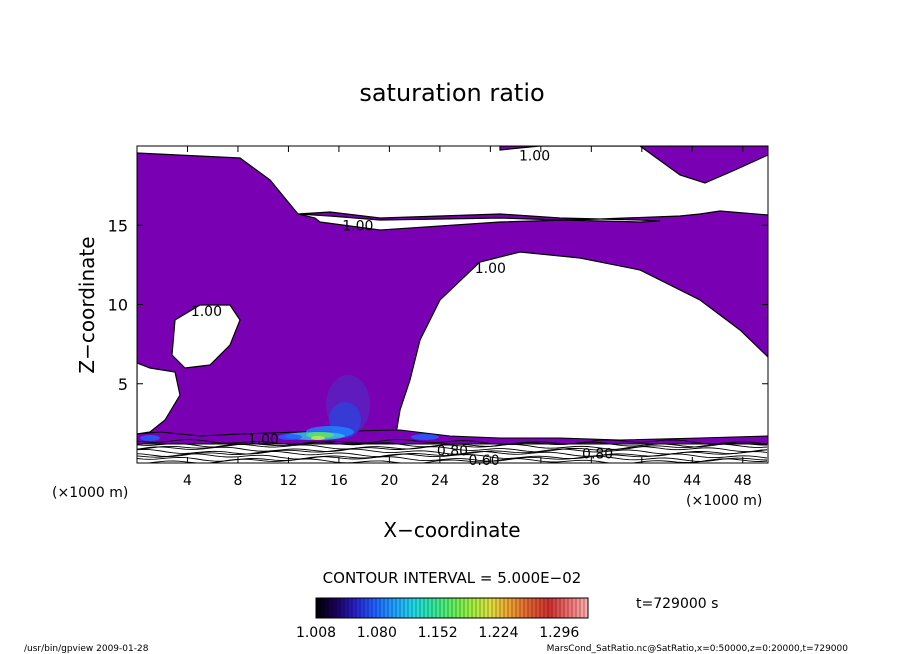 The height and width of the screenshot is (654, 904). I want to click on colorbar-tick-label: 1.224, so click(498, 633).